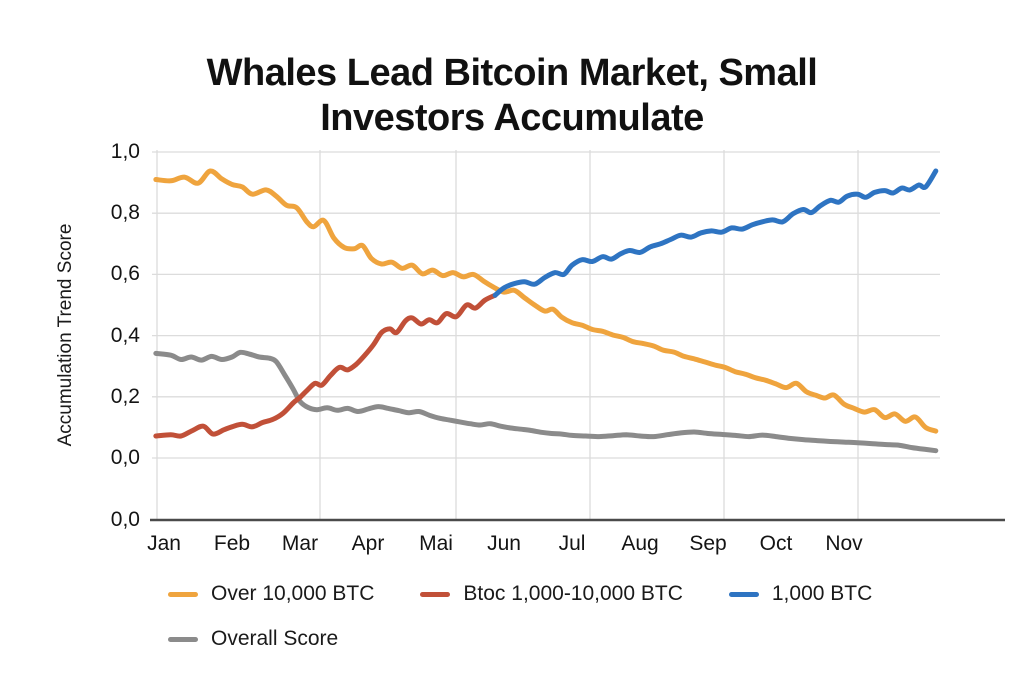 This screenshot has height=683, width=1024. What do you see at coordinates (125, 273) in the screenshot?
I see `y-tick-label-2: 0,6` at bounding box center [125, 273].